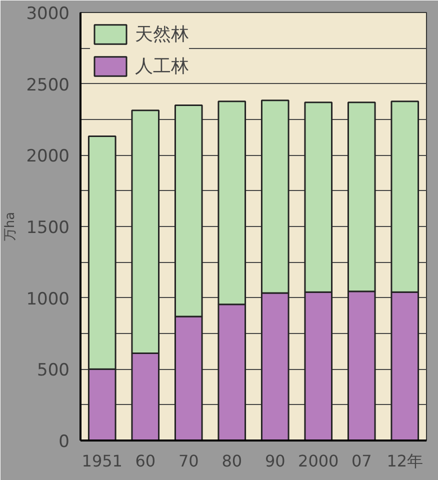 Image resolution: width=438 pixels, height=480 pixels. I want to click on x-tick-label: 07, so click(361, 461).